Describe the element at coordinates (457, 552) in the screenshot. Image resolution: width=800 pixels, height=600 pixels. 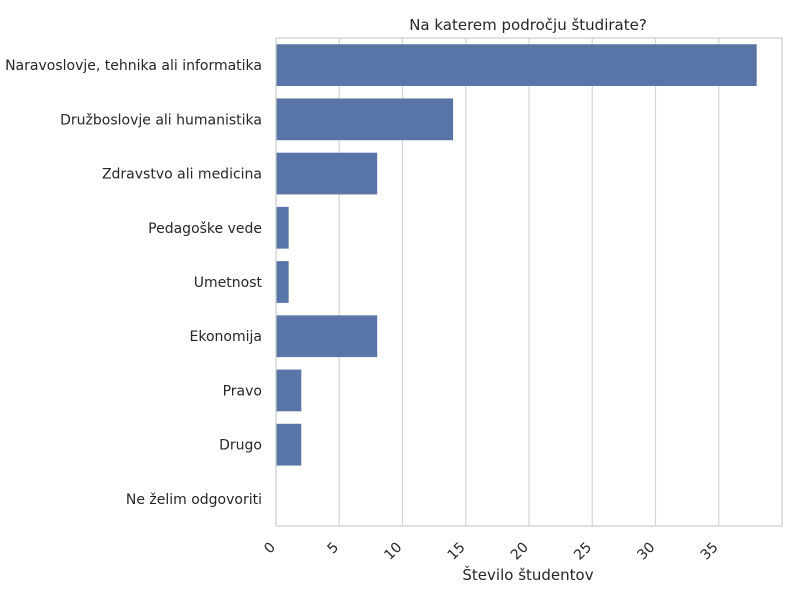
I see `x-tick-label: 15` at that location.